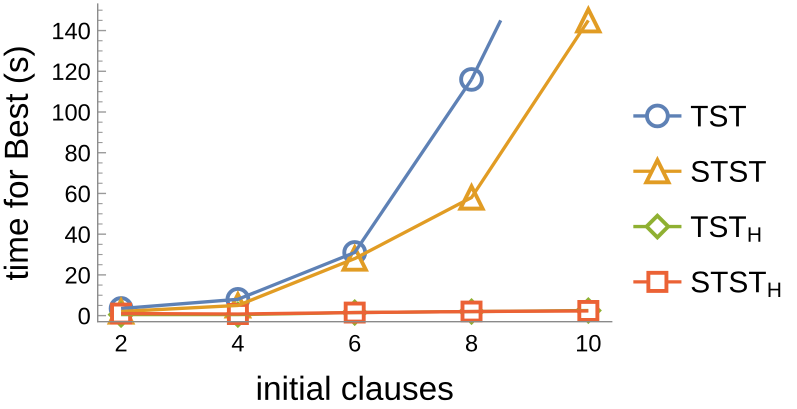 This screenshot has width=797, height=409. What do you see at coordinates (77, 234) in the screenshot?
I see `y-tick-label: 40` at bounding box center [77, 234].